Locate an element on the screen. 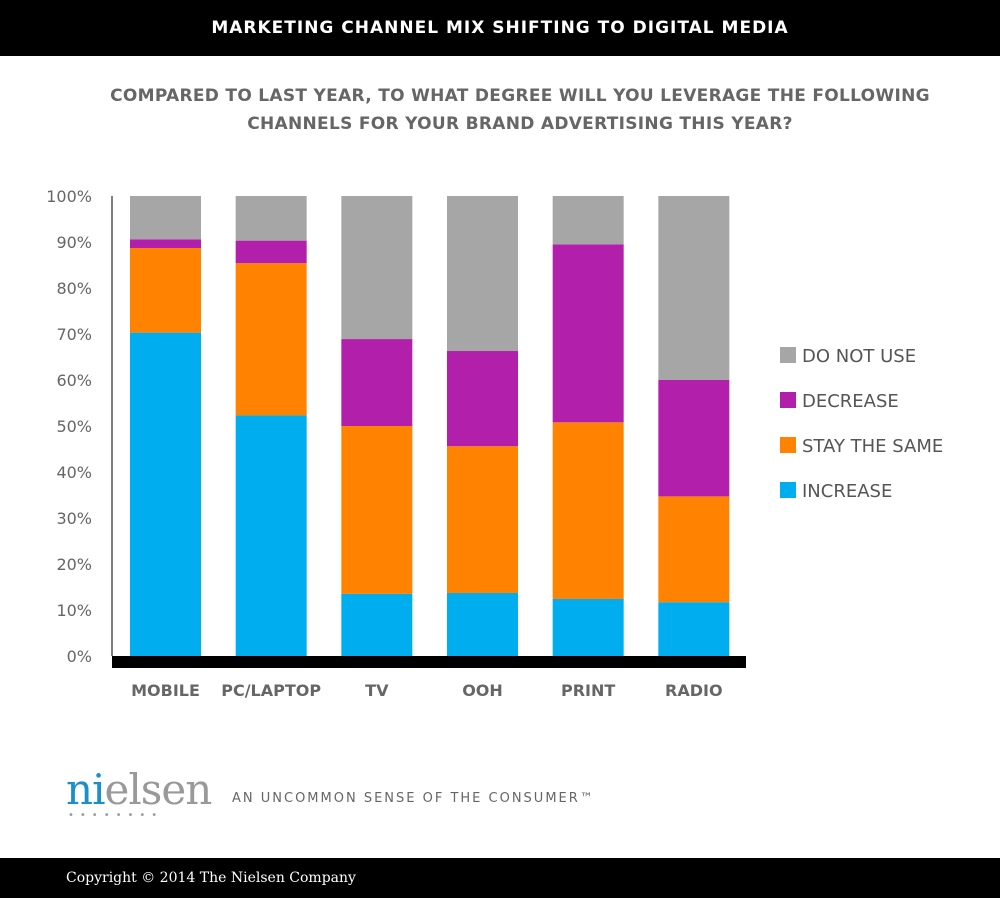 This screenshot has width=1000, height=898. y-tick-label: 80% is located at coordinates (74, 288).